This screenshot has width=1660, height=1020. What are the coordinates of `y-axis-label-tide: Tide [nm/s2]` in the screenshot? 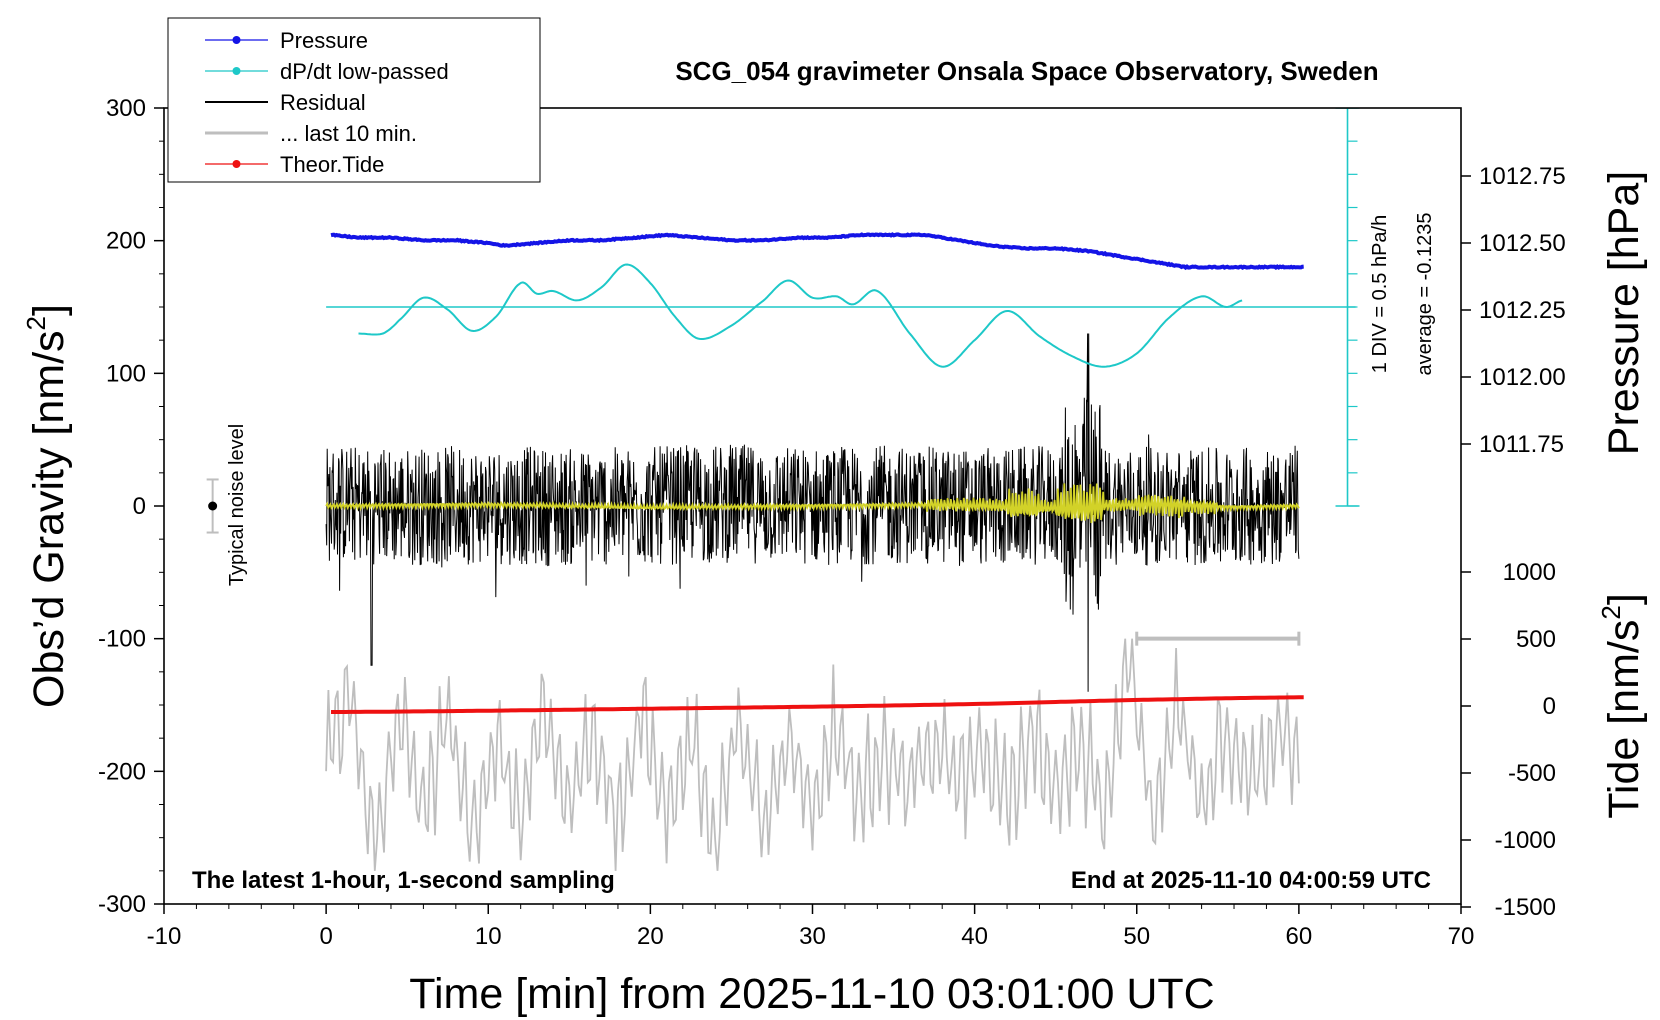 It's located at (1622, 706).